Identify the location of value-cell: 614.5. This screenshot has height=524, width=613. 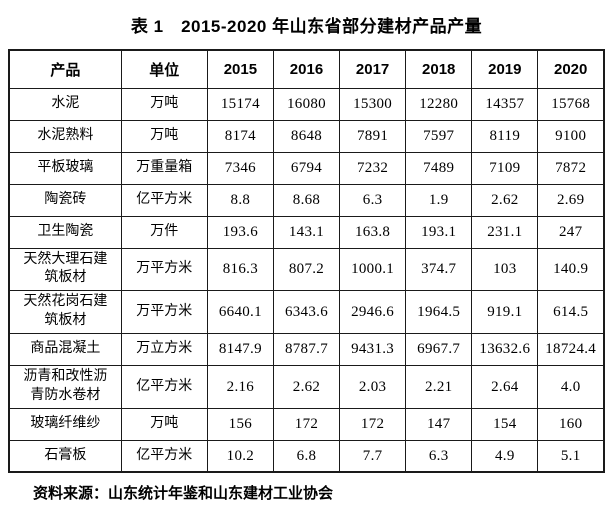
(571, 312).